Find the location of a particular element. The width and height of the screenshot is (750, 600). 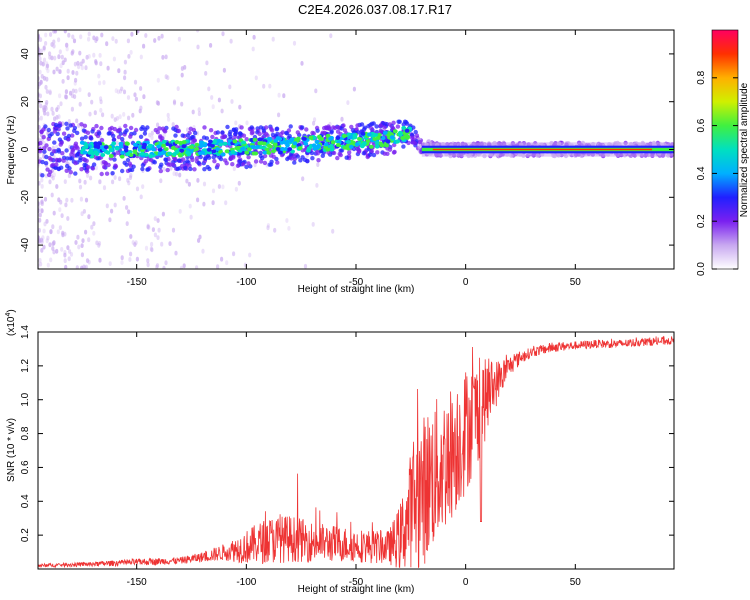

spectrogram-y-label: Frequency (Hz) is located at coordinates (11, 150).